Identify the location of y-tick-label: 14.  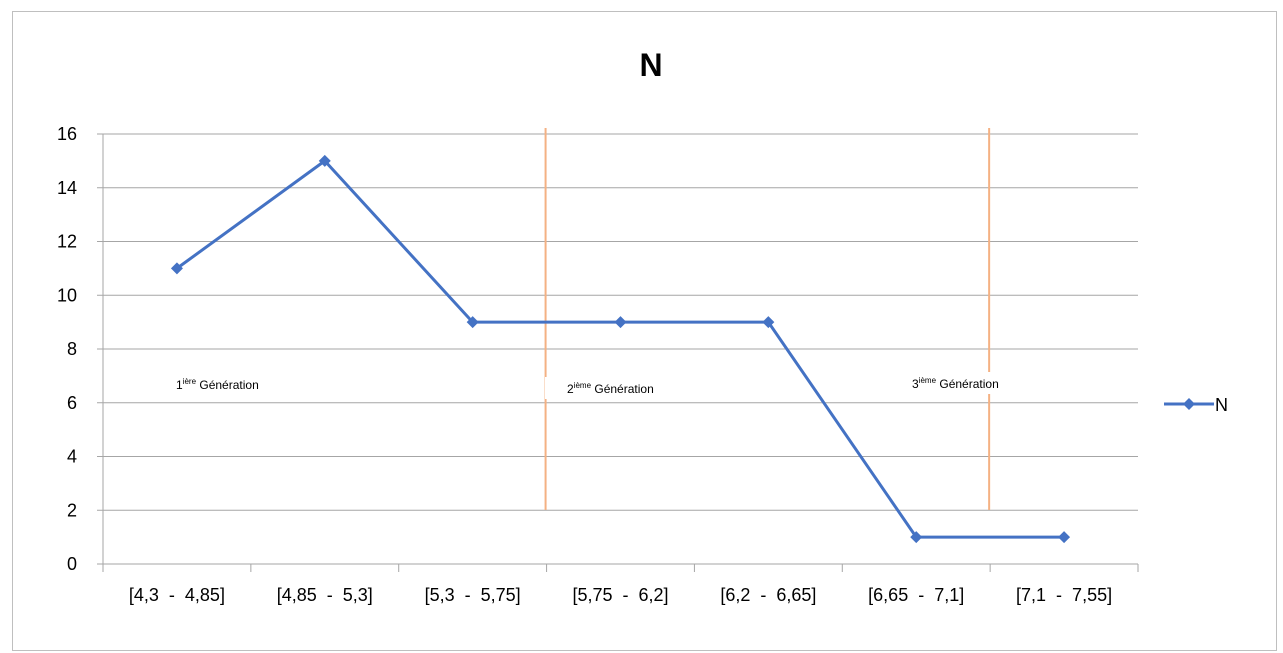
(67, 188).